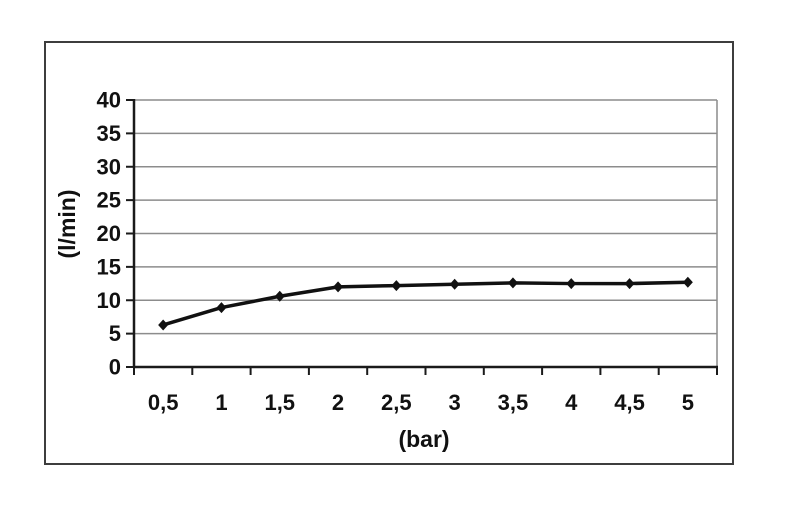  What do you see at coordinates (338, 402) in the screenshot?
I see `x-axis-tick-label-3: 2` at bounding box center [338, 402].